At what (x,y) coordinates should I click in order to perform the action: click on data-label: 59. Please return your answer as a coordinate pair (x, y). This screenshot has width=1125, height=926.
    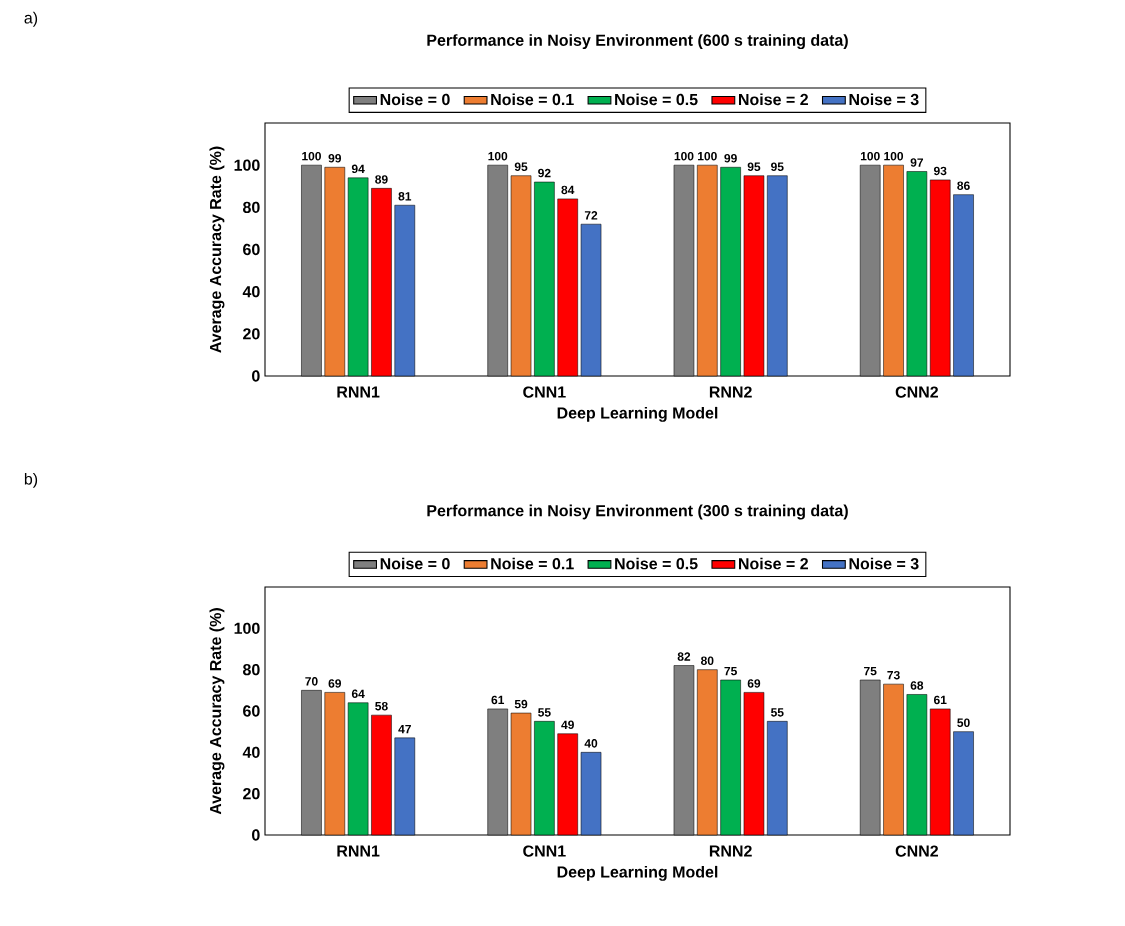
    Looking at the image, I should click on (521, 704).